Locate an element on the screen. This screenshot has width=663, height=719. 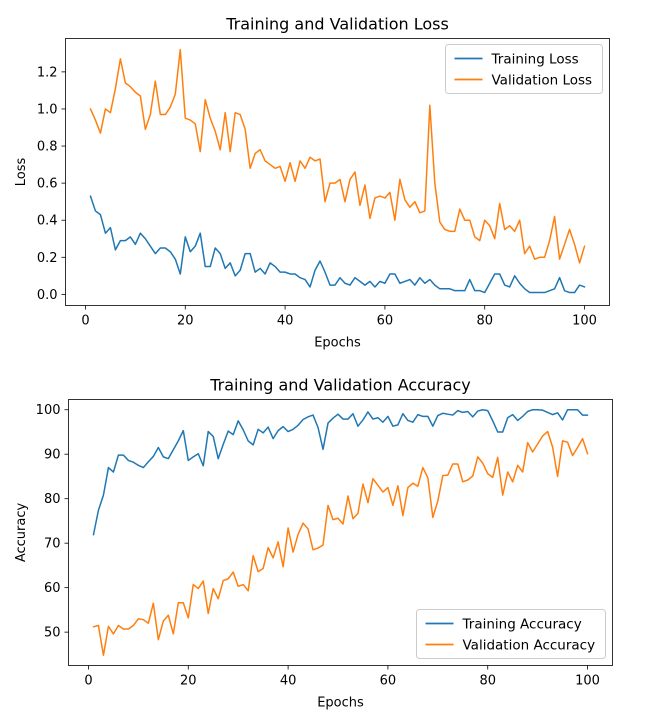
y-axis-label: Accuracy is located at coordinates (21, 533).